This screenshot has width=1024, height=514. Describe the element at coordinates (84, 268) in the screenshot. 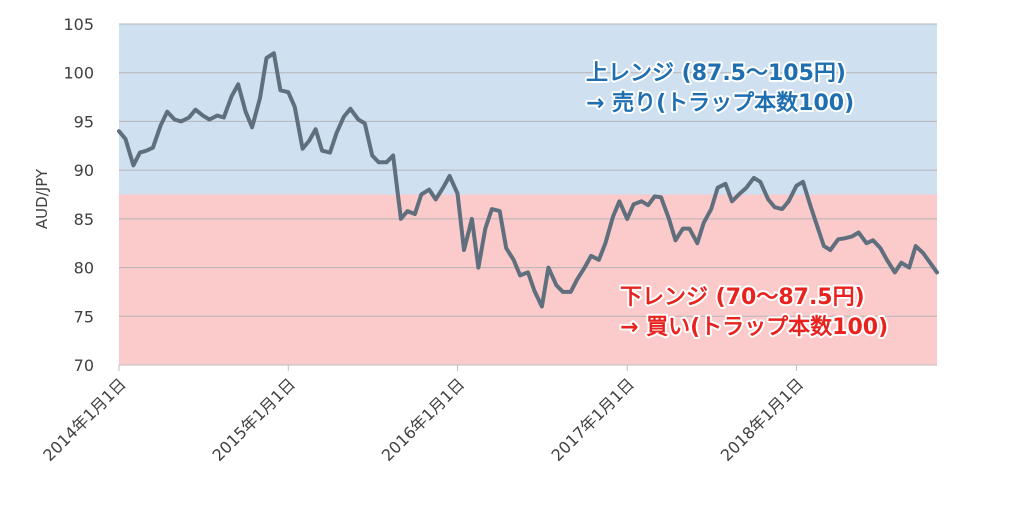

I see `y-tick-label: 80` at that location.